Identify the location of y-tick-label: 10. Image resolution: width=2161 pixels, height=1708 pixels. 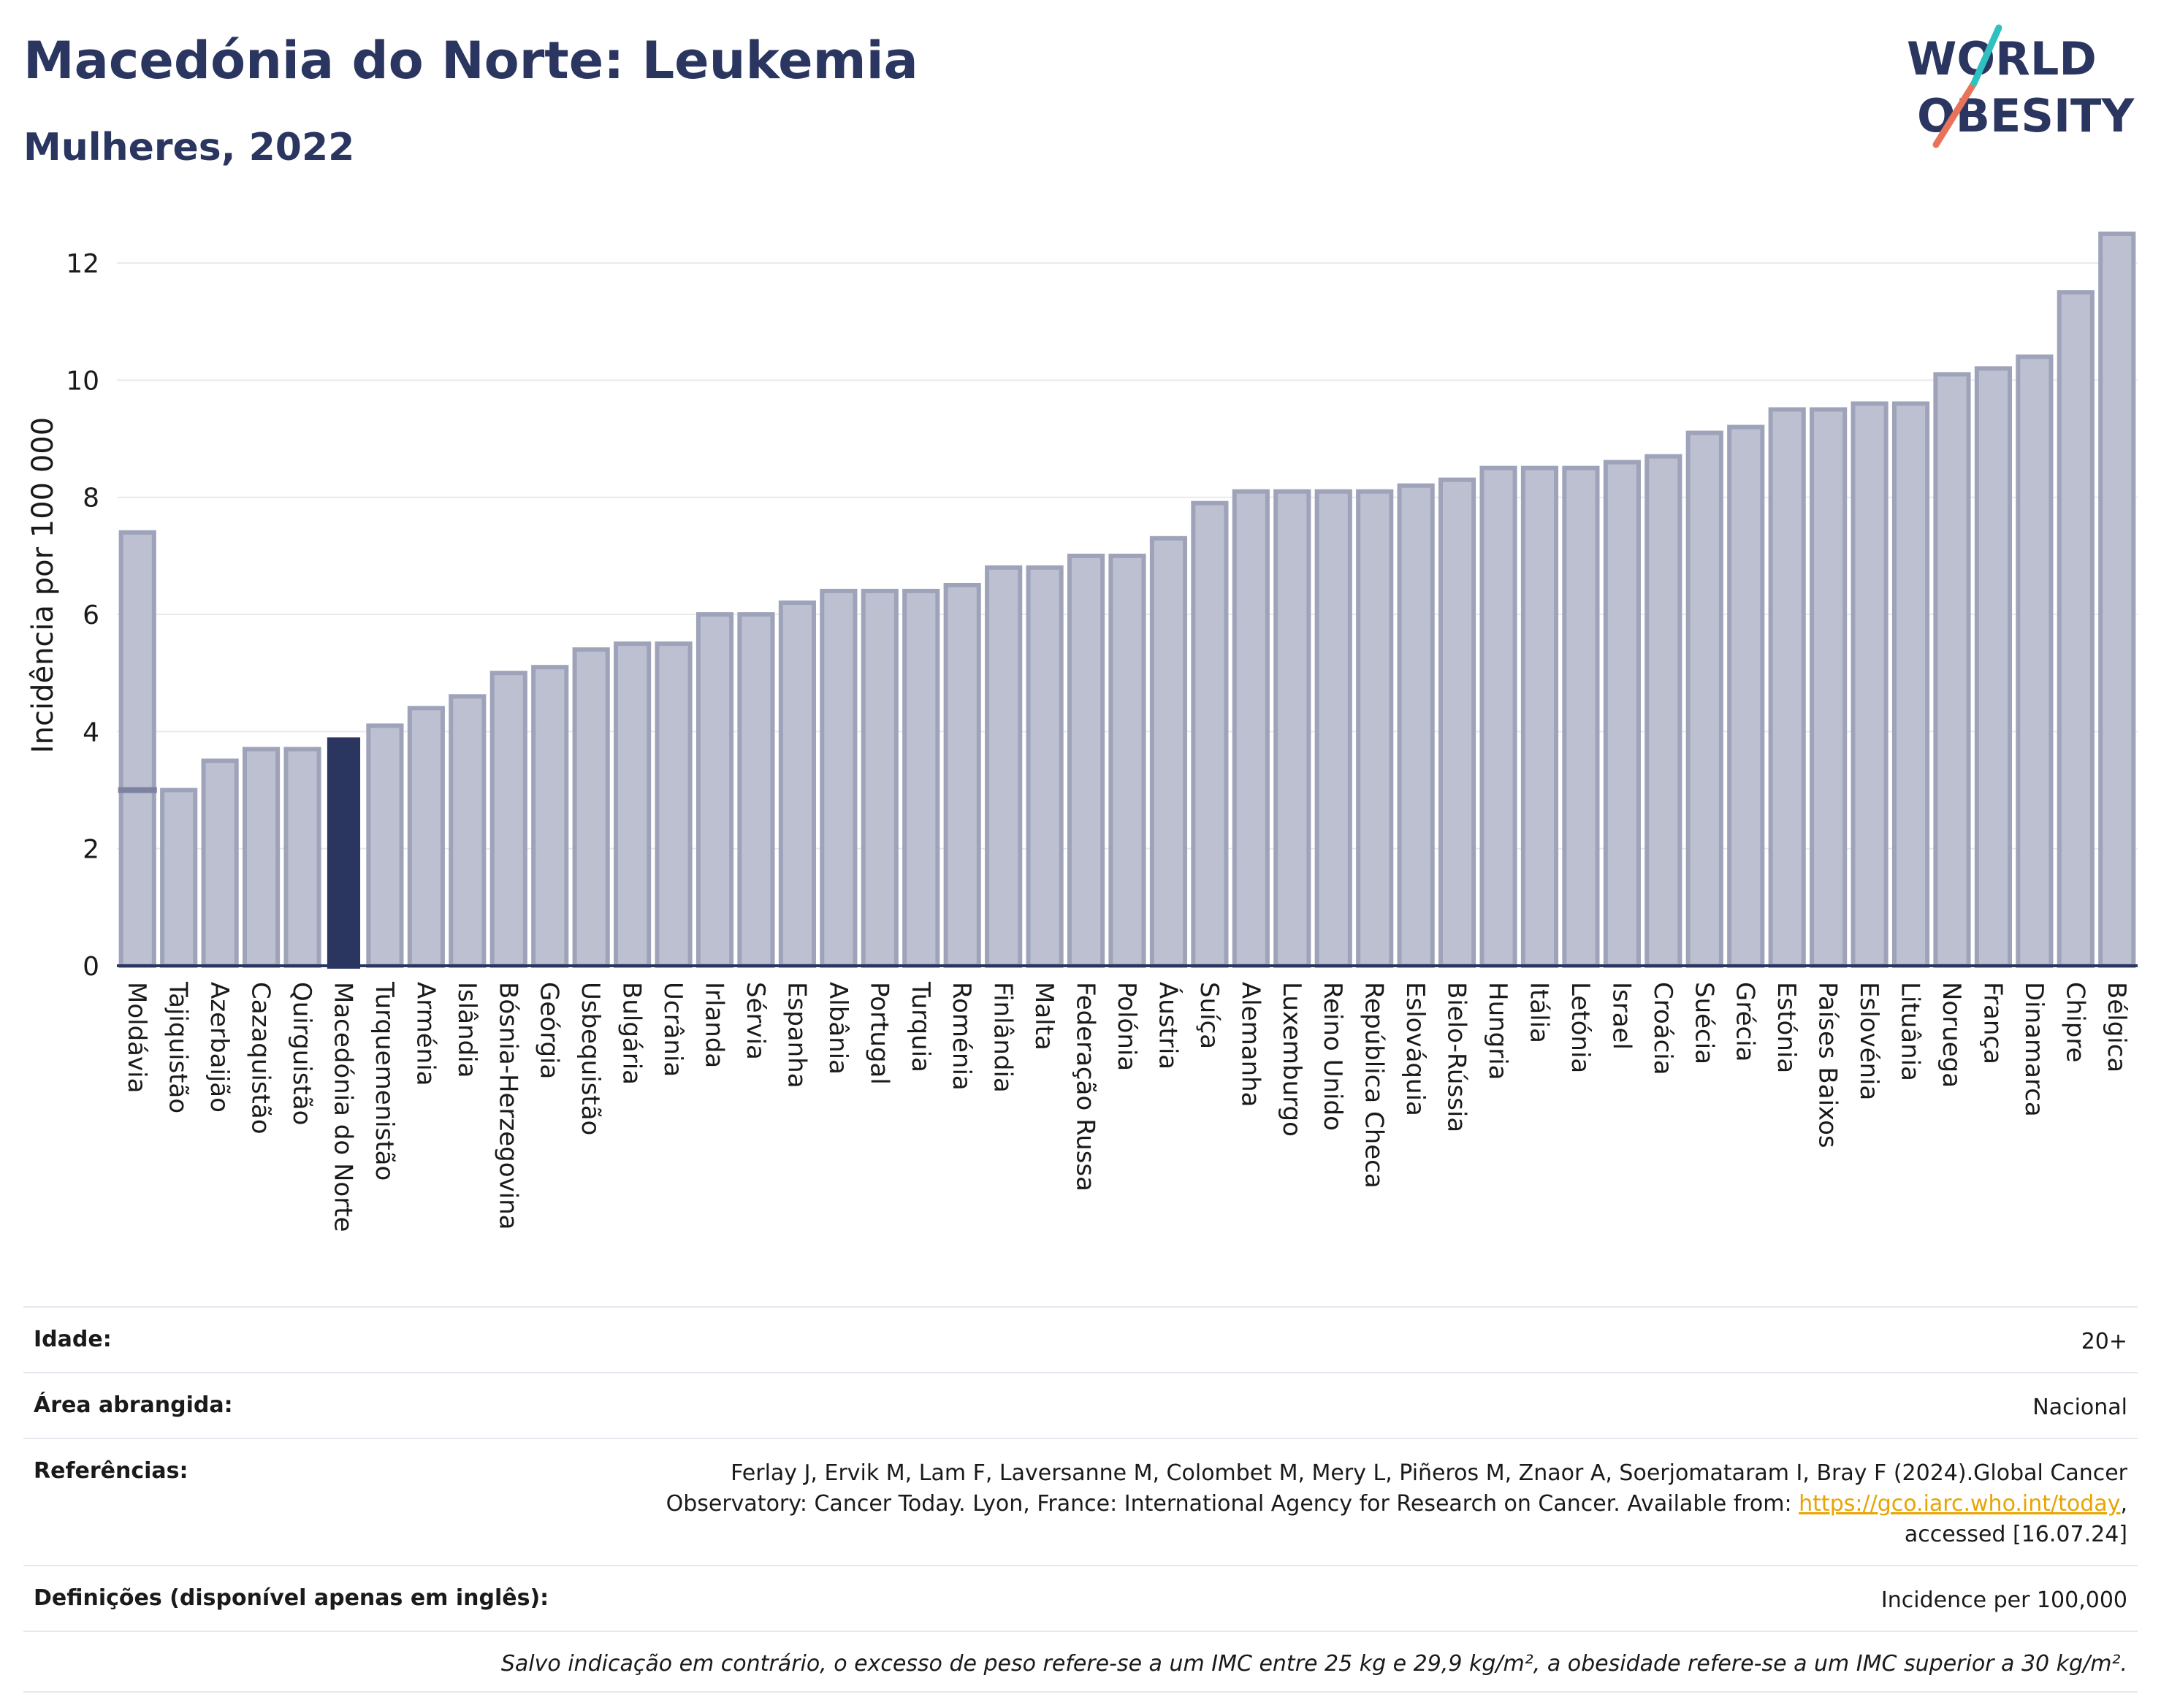
(82, 381).